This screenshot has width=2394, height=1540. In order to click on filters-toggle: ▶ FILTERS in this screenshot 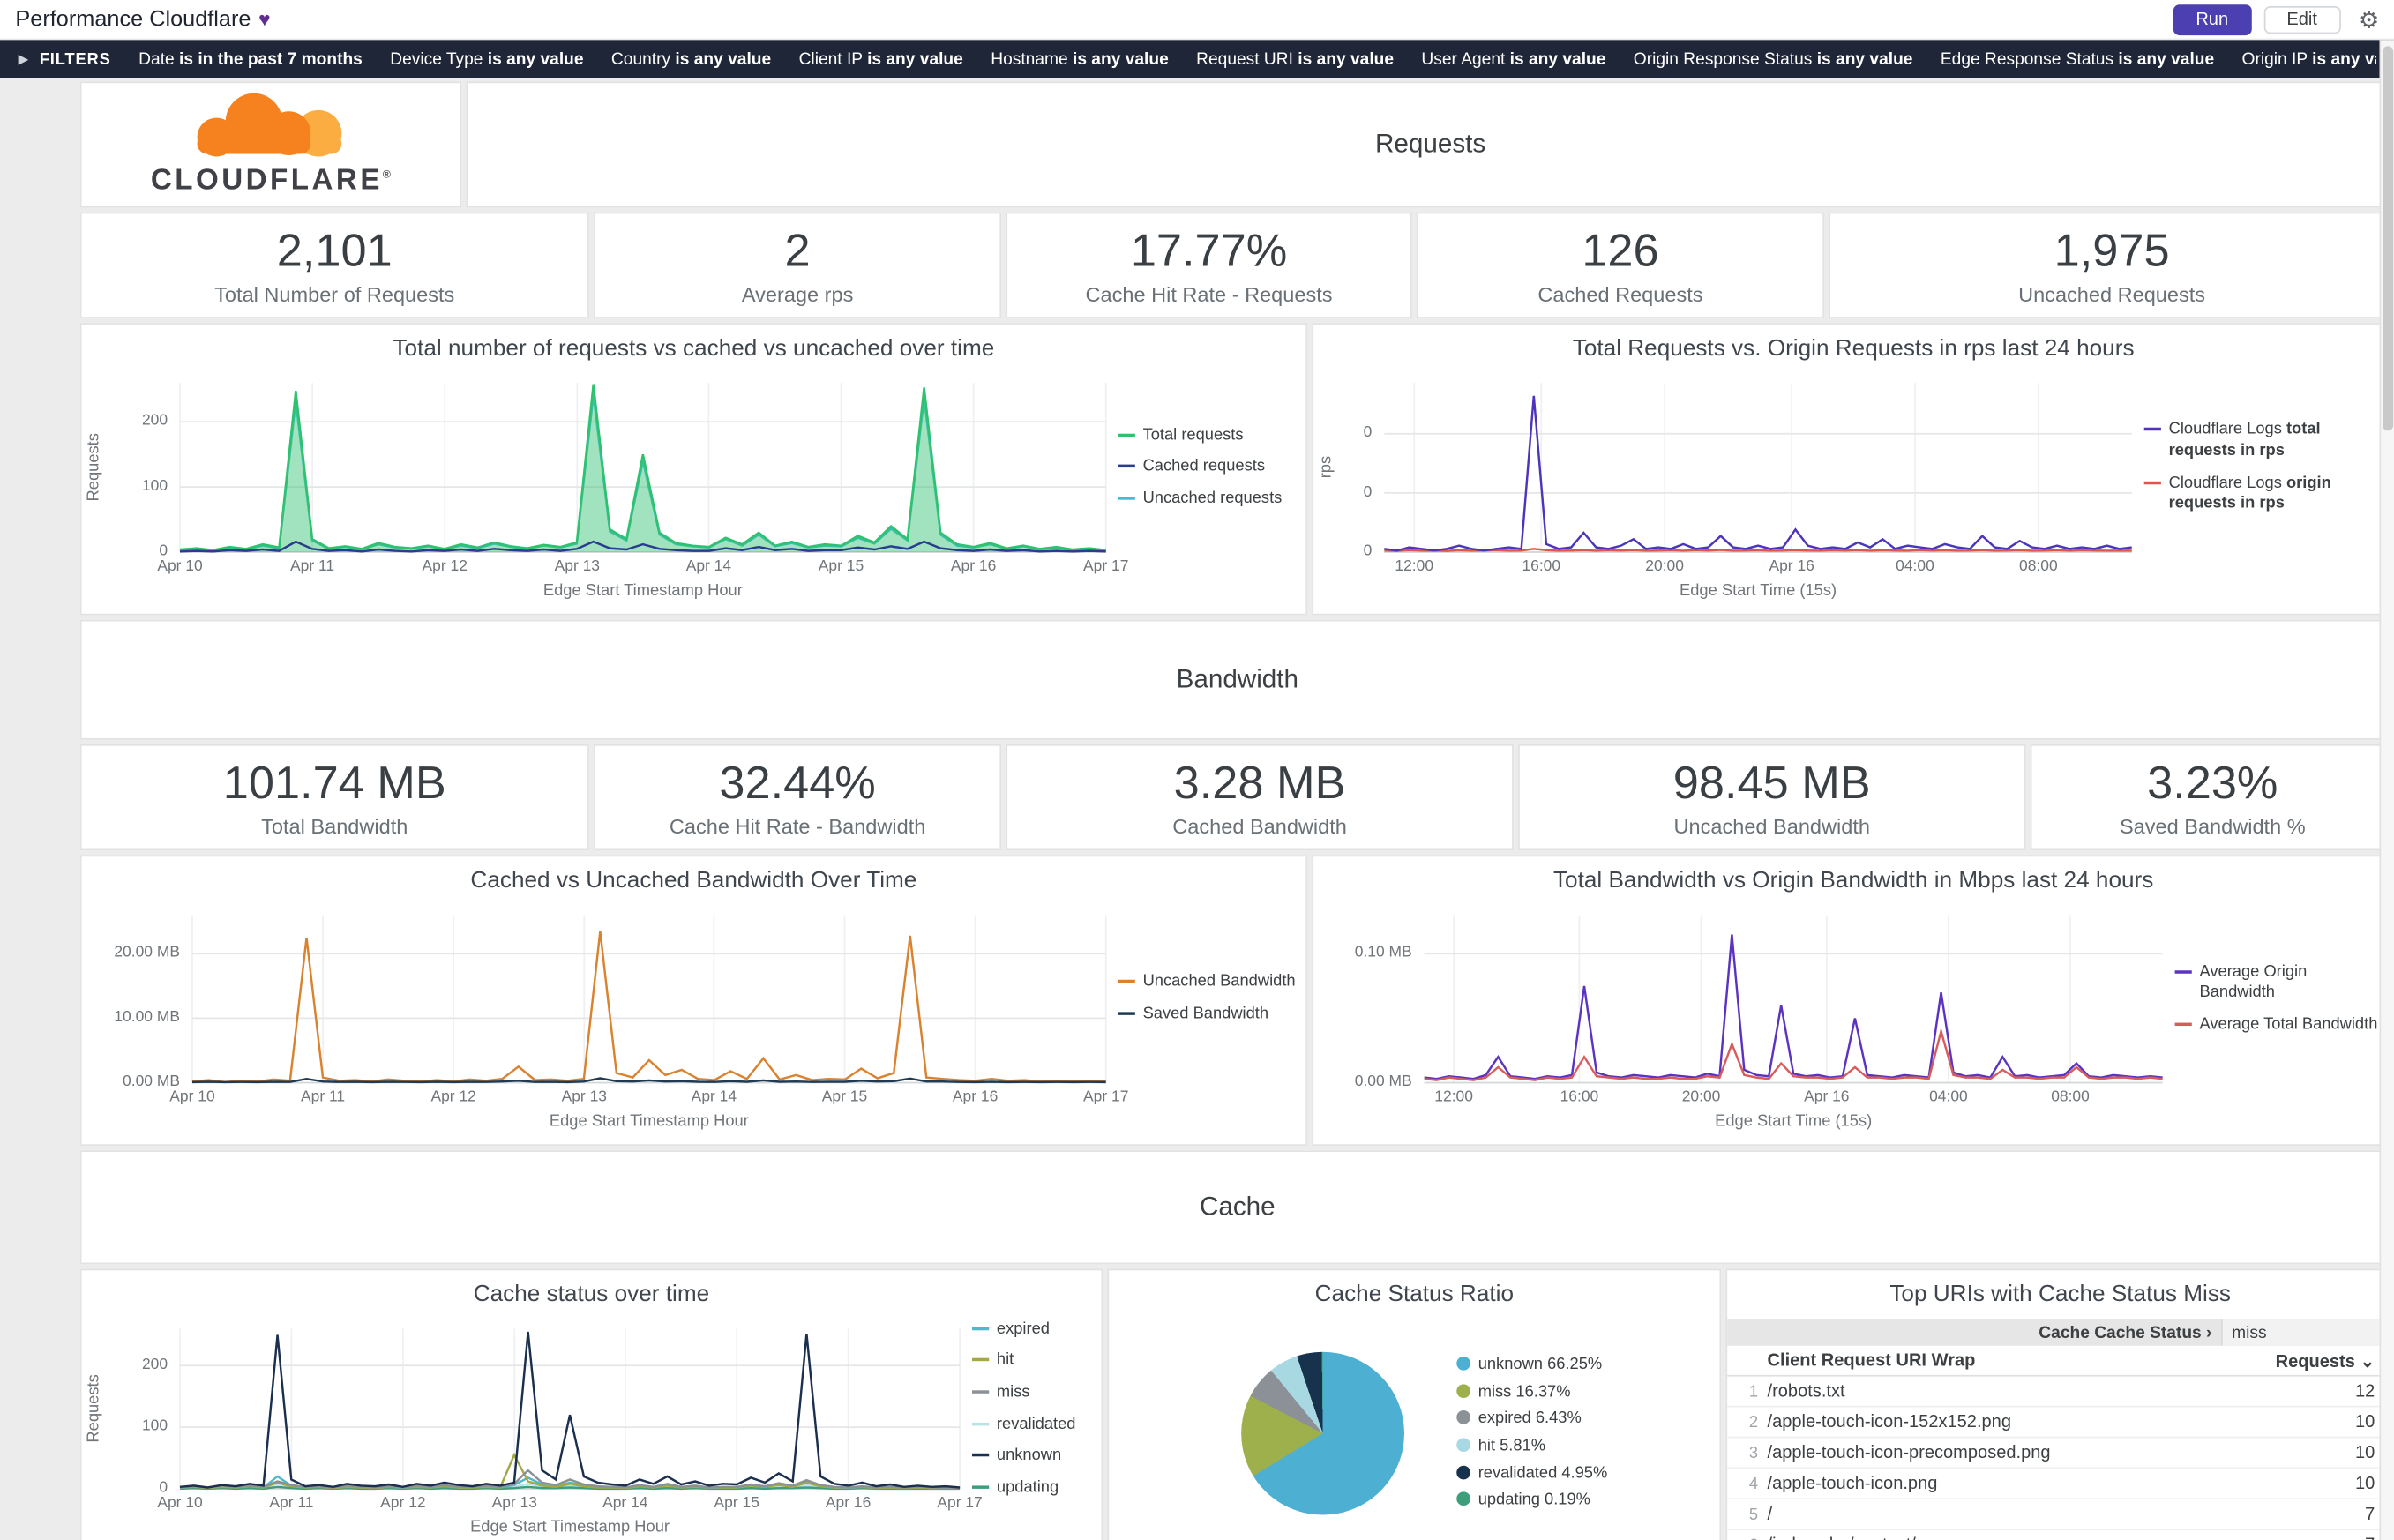, I will do `click(65, 59)`.